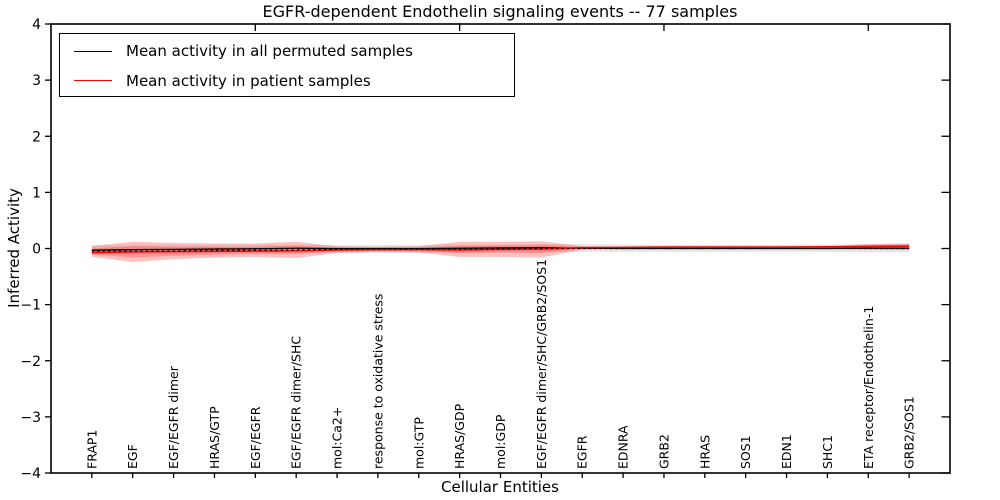  What do you see at coordinates (30, 474) in the screenshot?
I see `y-tick-label: −4` at bounding box center [30, 474].